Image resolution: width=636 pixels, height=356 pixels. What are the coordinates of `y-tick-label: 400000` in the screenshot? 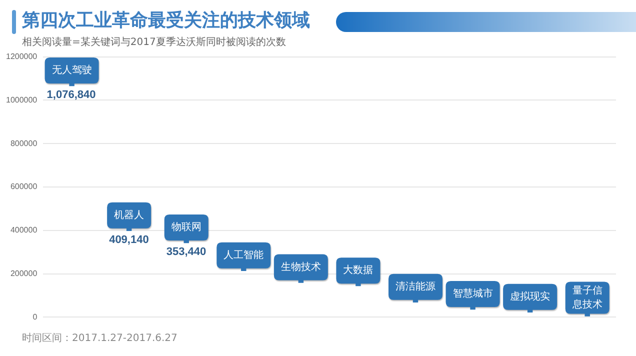 It's located at (24, 230).